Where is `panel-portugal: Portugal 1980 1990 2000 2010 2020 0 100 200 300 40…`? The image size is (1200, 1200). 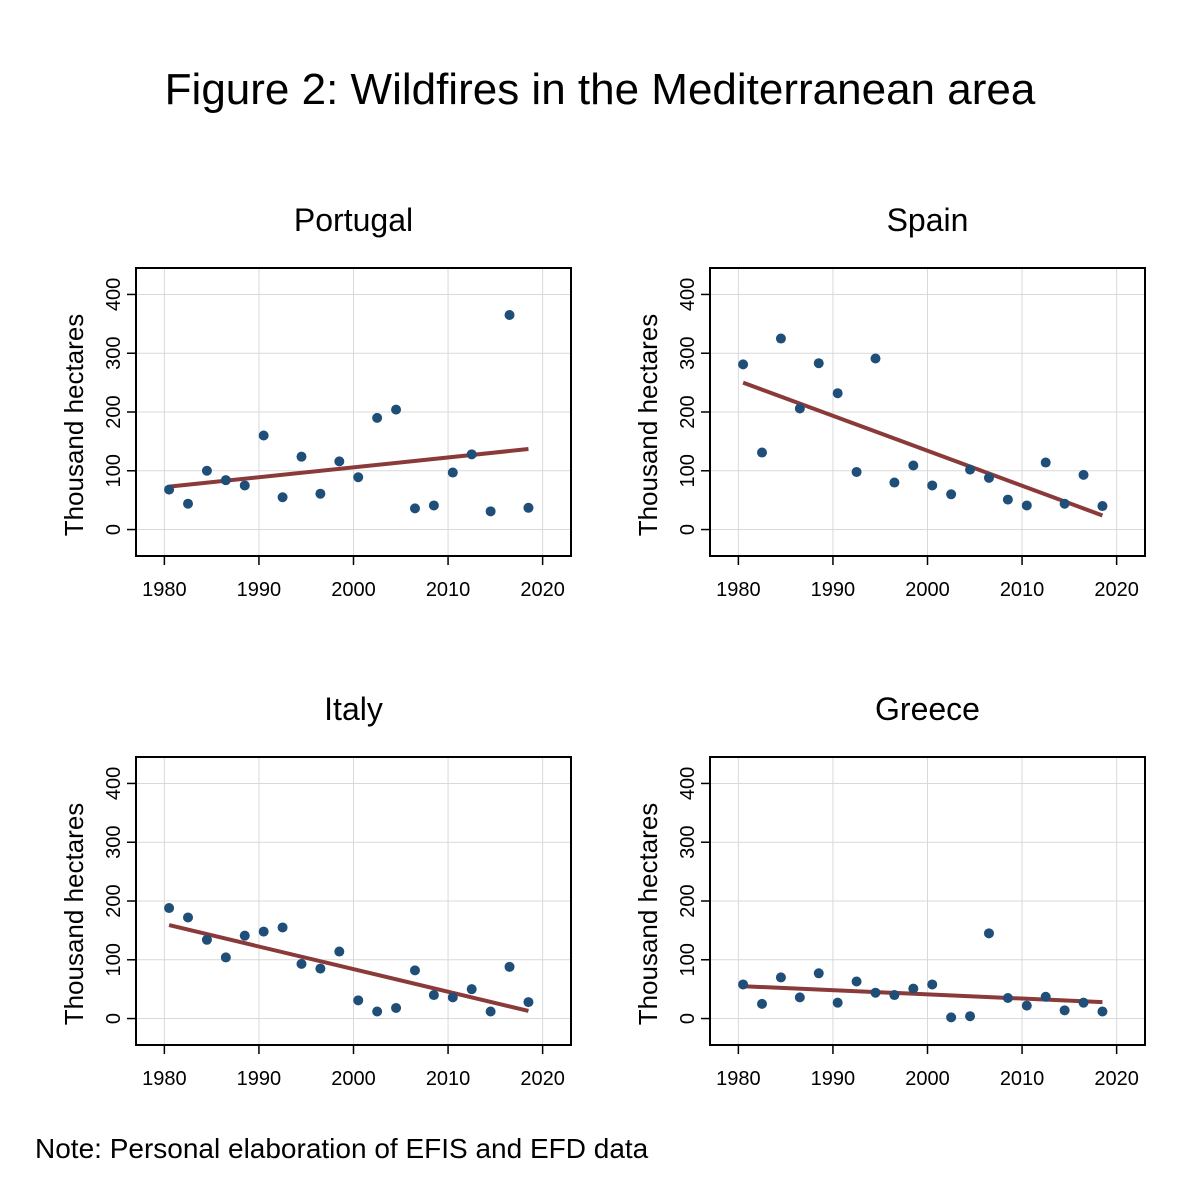
panel-portugal: Portugal 1980 1990 2000 2010 2020 0 100 200 300 40… is located at coordinates (315, 401).